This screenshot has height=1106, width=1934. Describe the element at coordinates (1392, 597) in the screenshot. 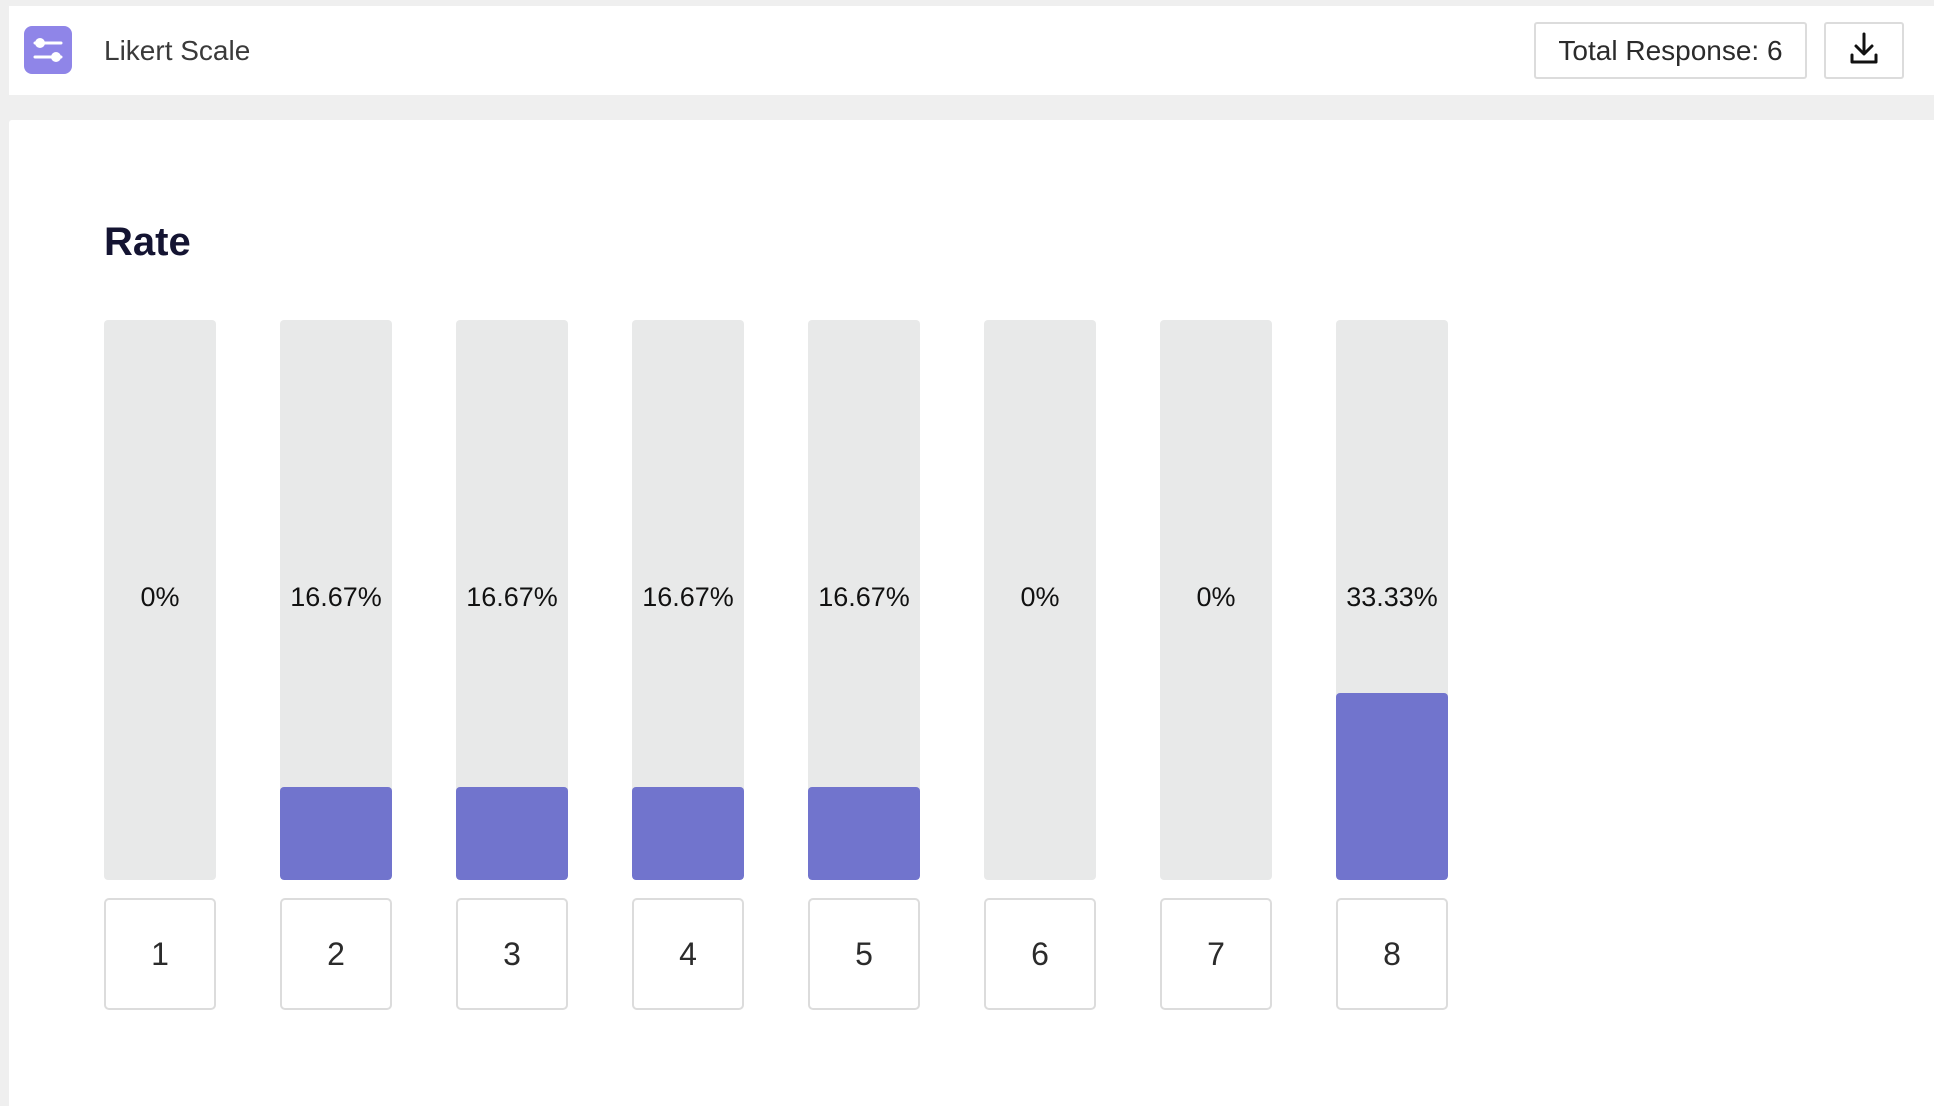

I see `bar-value-label: 33.33%` at that location.